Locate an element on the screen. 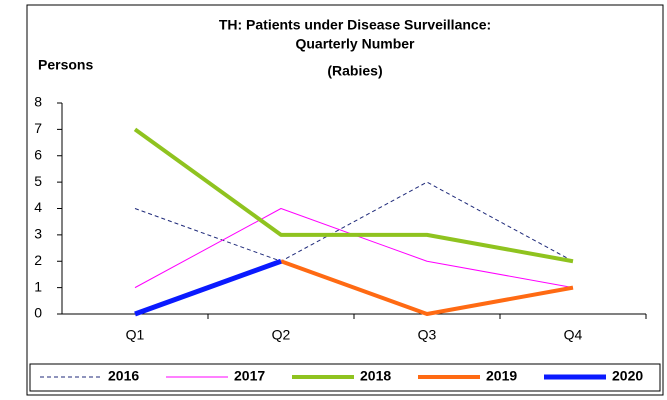 Image resolution: width=667 pixels, height=400 pixels. y-tick-label: 6 is located at coordinates (38, 154).